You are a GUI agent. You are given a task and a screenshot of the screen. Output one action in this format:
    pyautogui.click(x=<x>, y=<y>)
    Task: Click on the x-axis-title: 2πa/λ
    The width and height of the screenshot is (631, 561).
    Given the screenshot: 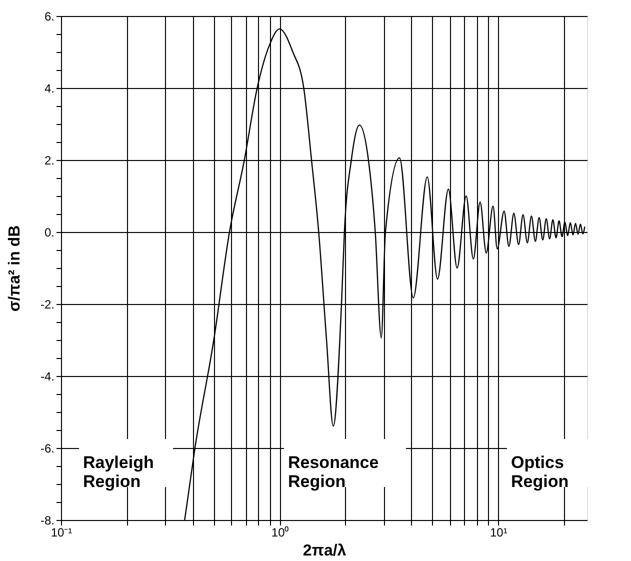 What is the action you would take?
    pyautogui.click(x=324, y=551)
    